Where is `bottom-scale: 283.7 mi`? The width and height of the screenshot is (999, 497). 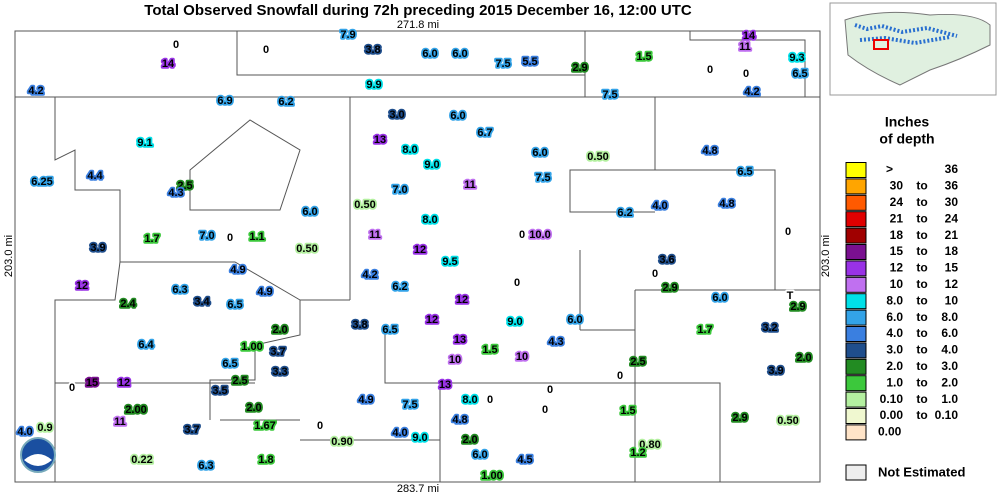
bottom-scale: 283.7 mi is located at coordinates (418, 489).